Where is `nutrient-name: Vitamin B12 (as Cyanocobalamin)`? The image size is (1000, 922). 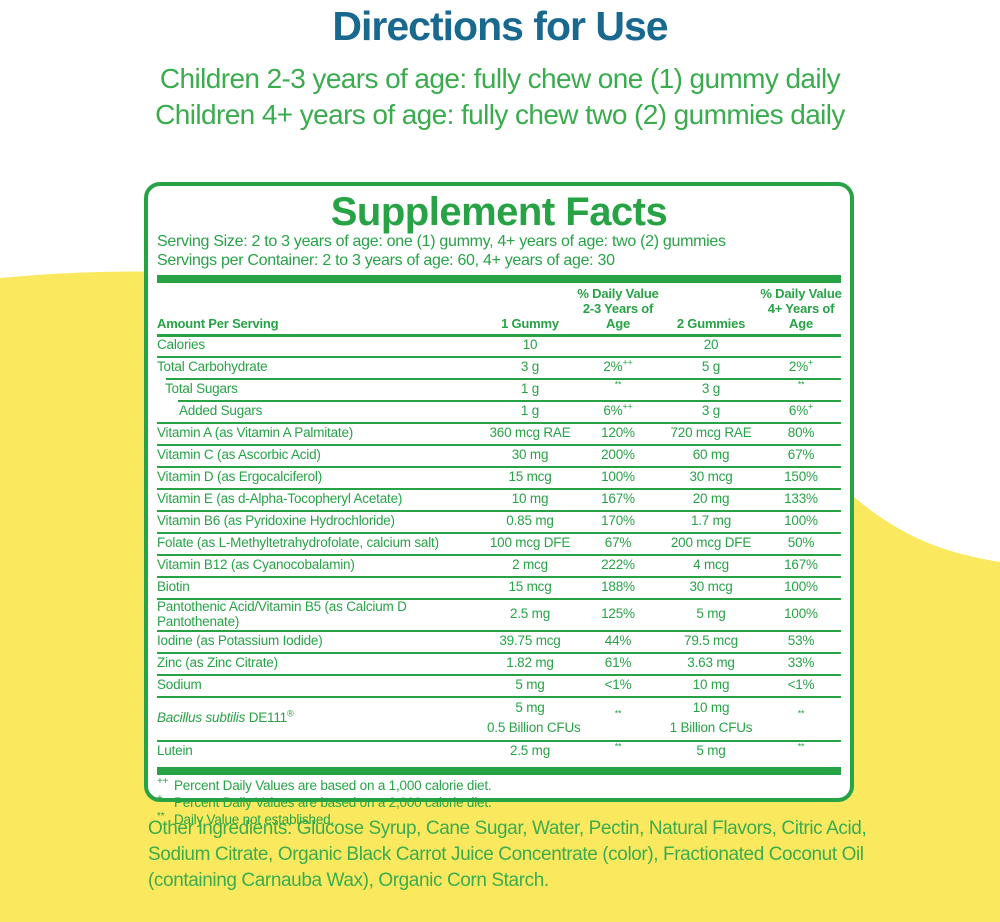 nutrient-name: Vitamin B12 (as Cyanocobalamin) is located at coordinates (256, 565).